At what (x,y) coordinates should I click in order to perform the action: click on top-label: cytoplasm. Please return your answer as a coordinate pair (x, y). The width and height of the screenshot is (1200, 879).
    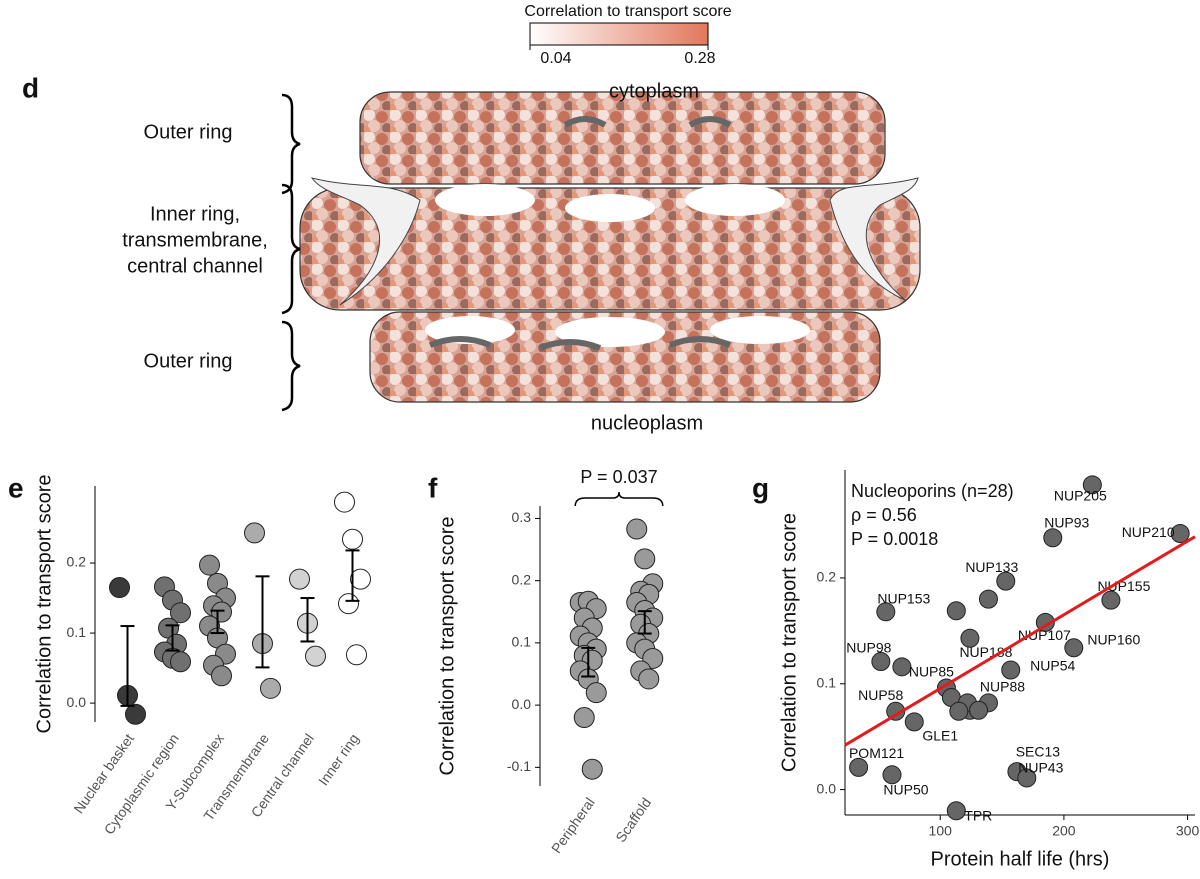
    Looking at the image, I should click on (654, 91).